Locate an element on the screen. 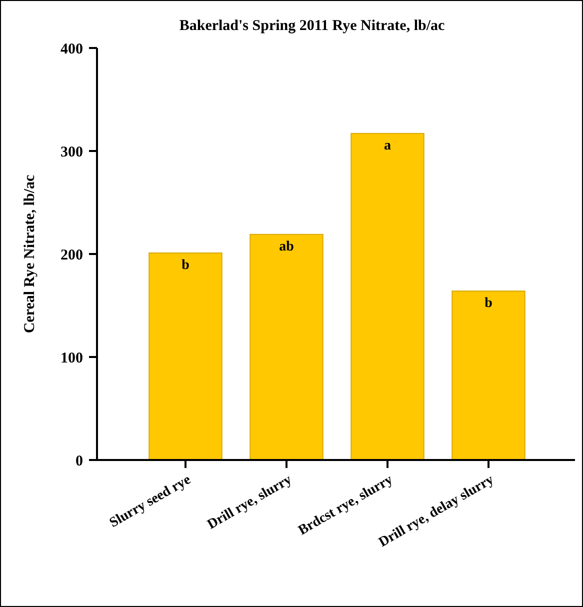 This screenshot has height=607, width=583. y-tick-label: 300 is located at coordinates (71, 152).